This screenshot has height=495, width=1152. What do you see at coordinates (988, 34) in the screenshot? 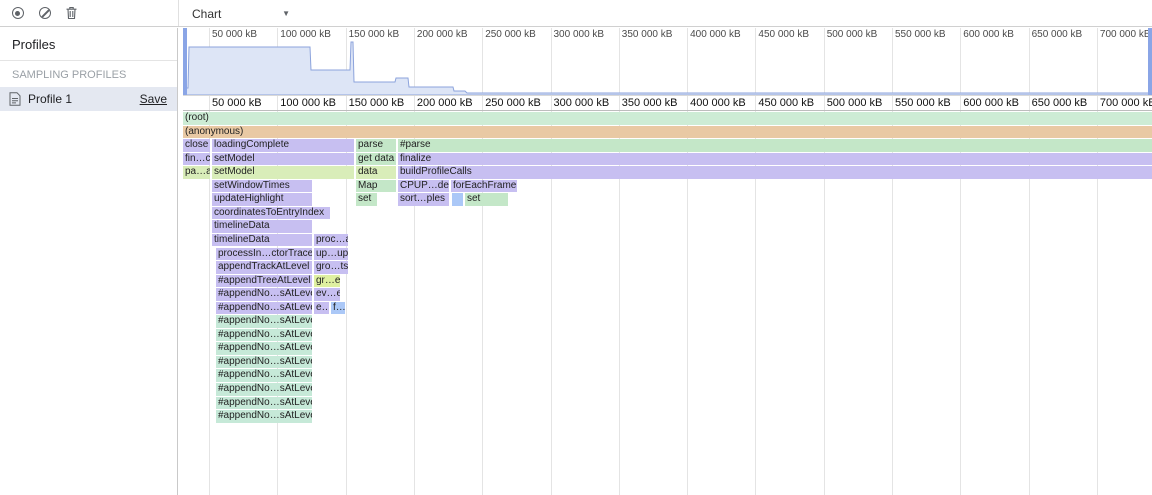
I see `ruler-top-label: 600 000 kB` at bounding box center [988, 34].